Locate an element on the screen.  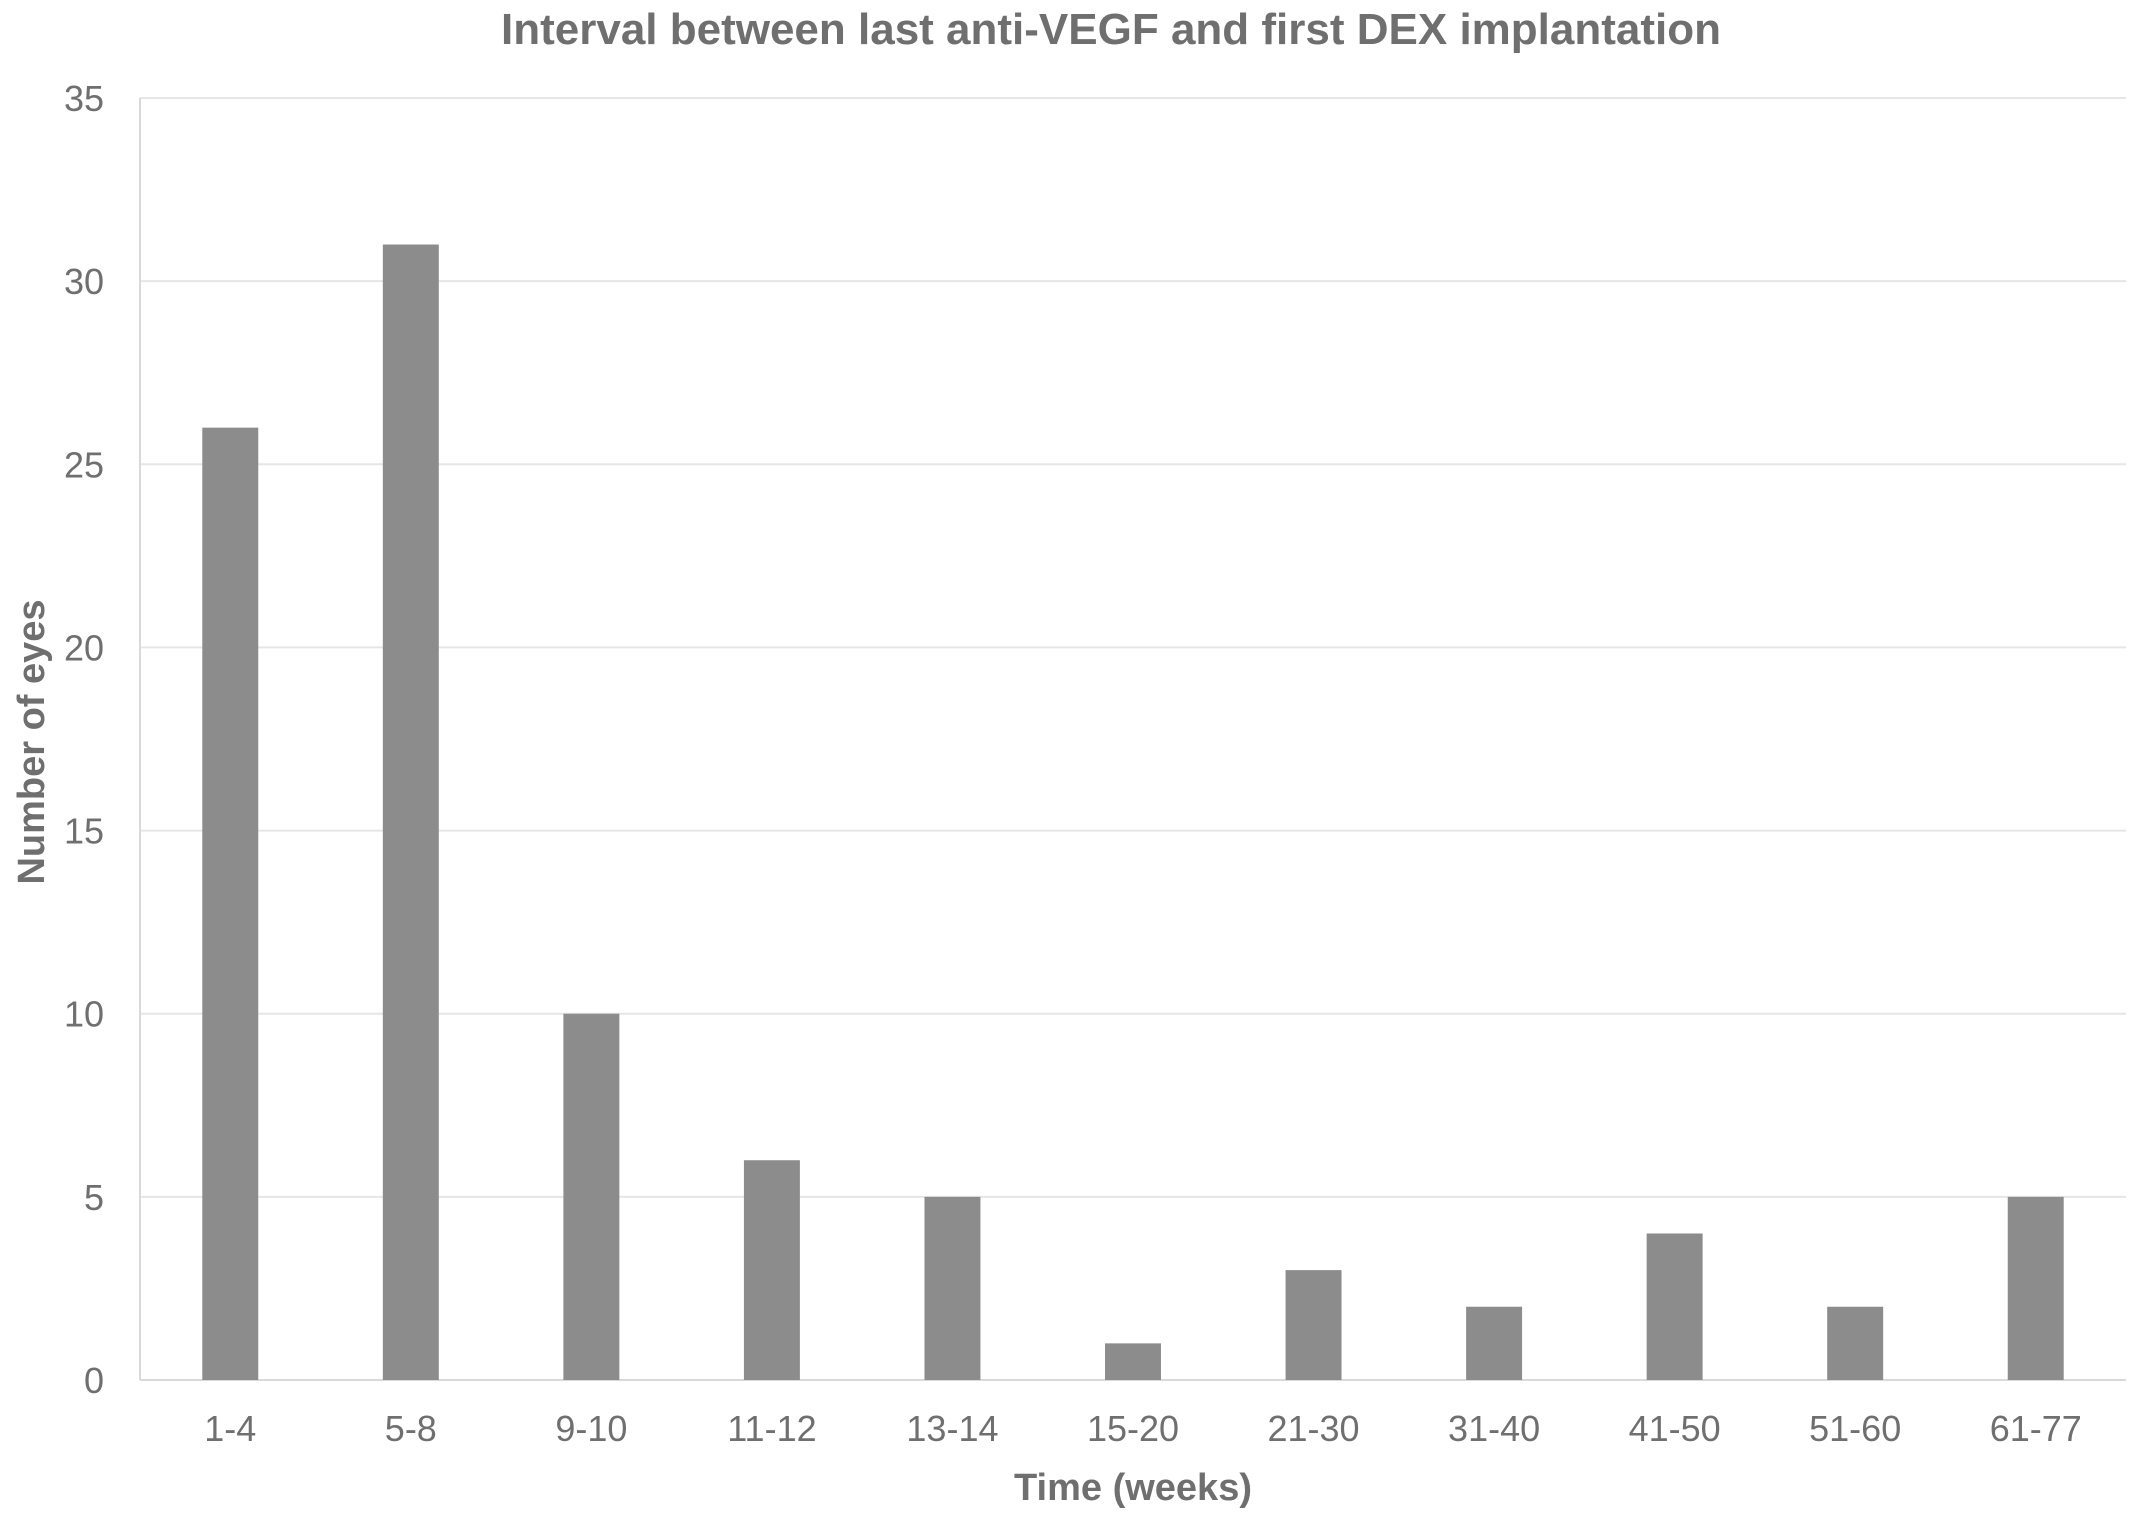
x-tick-label: 11-12 is located at coordinates (771, 1428).